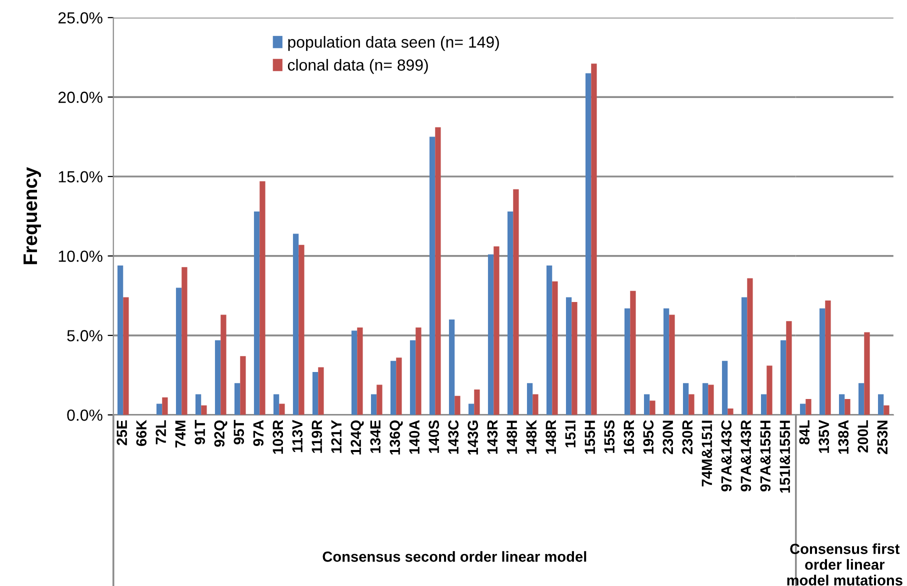 This screenshot has width=907, height=586. Describe the element at coordinates (122, 433) in the screenshot. I see `x-tick-label: 25E` at that location.